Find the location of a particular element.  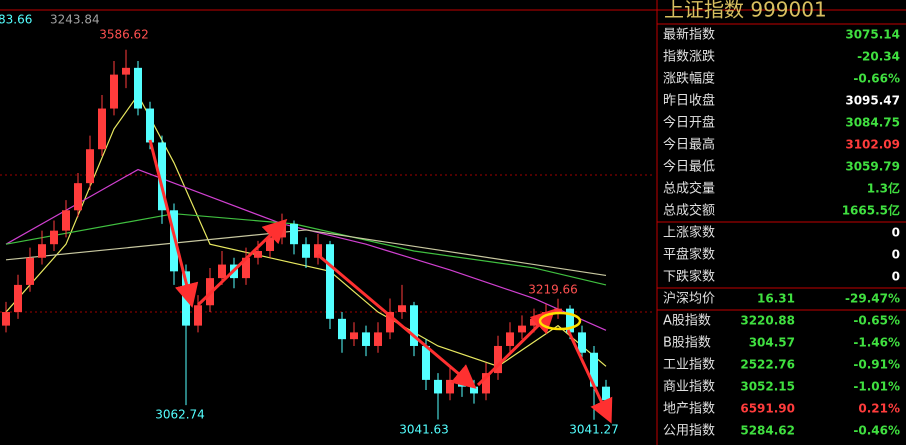

price-annotation: 3041.27 is located at coordinates (594, 430).